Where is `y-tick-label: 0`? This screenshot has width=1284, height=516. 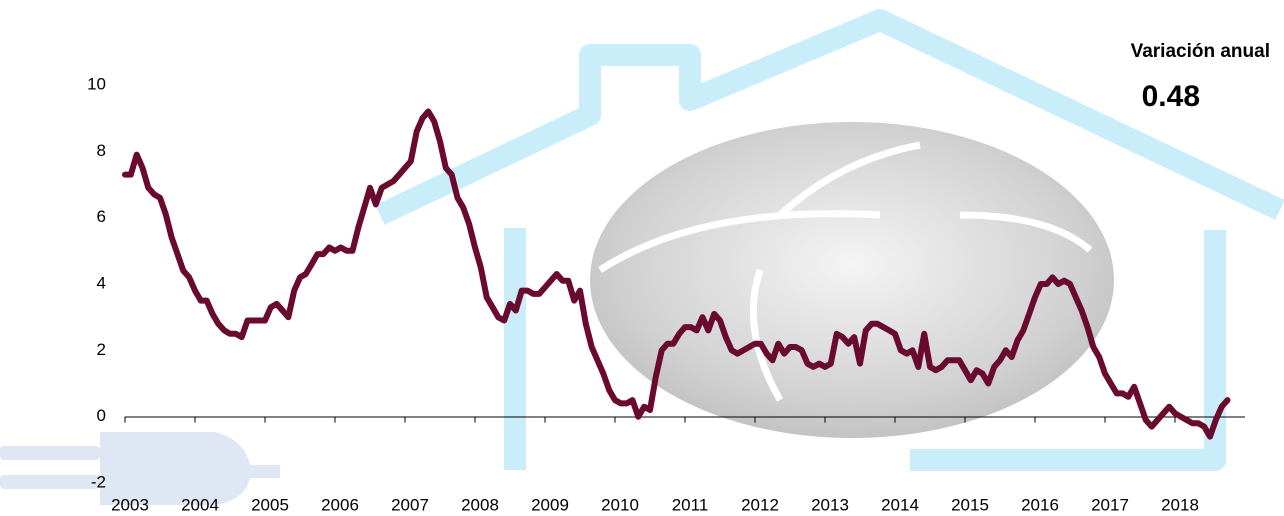 y-tick-label: 0 is located at coordinates (101, 415).